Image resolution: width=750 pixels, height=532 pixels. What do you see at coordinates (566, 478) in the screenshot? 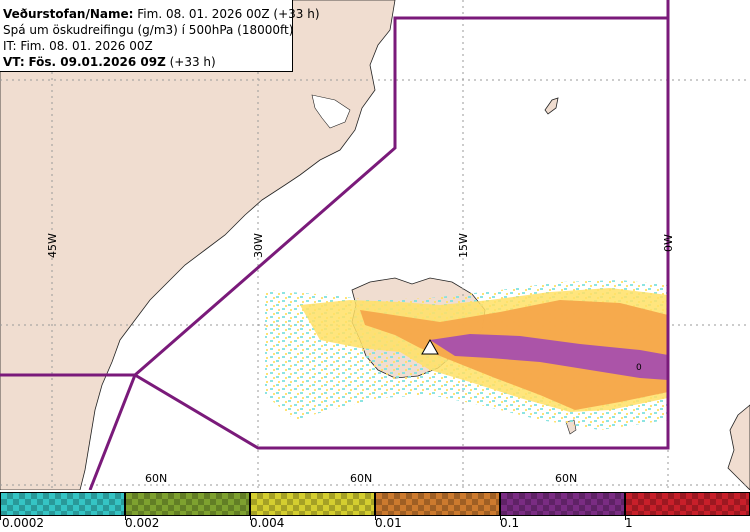
I see `lat-label-3: 60N` at bounding box center [566, 478].